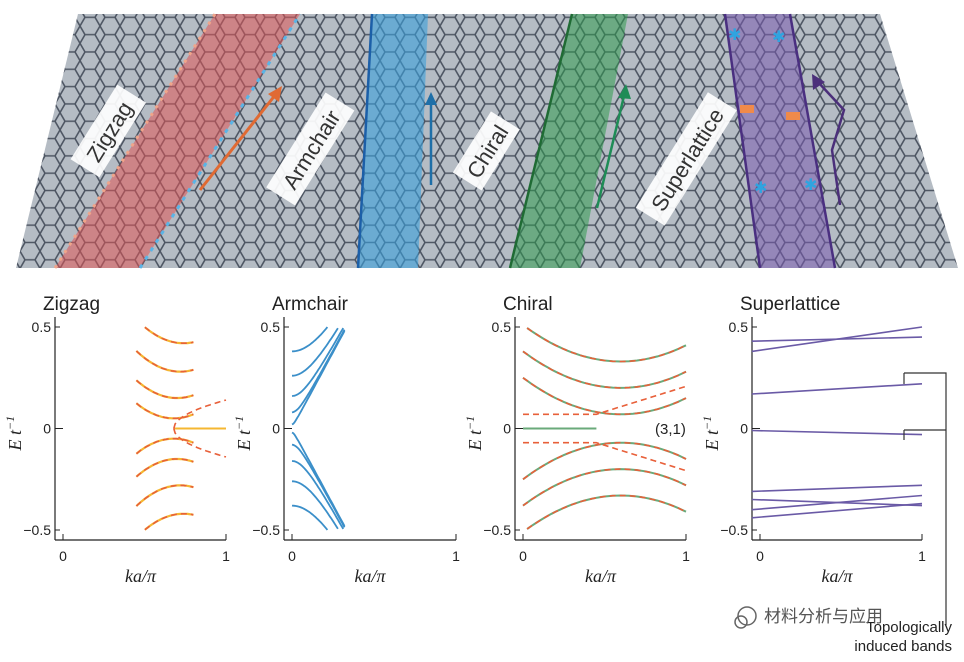  I want to click on topological-label-line1: Topologically, so click(909, 627).